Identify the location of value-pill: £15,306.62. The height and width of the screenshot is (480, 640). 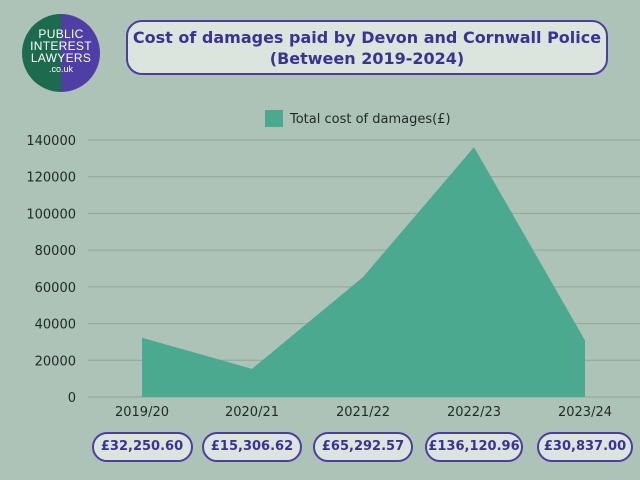
(252, 447).